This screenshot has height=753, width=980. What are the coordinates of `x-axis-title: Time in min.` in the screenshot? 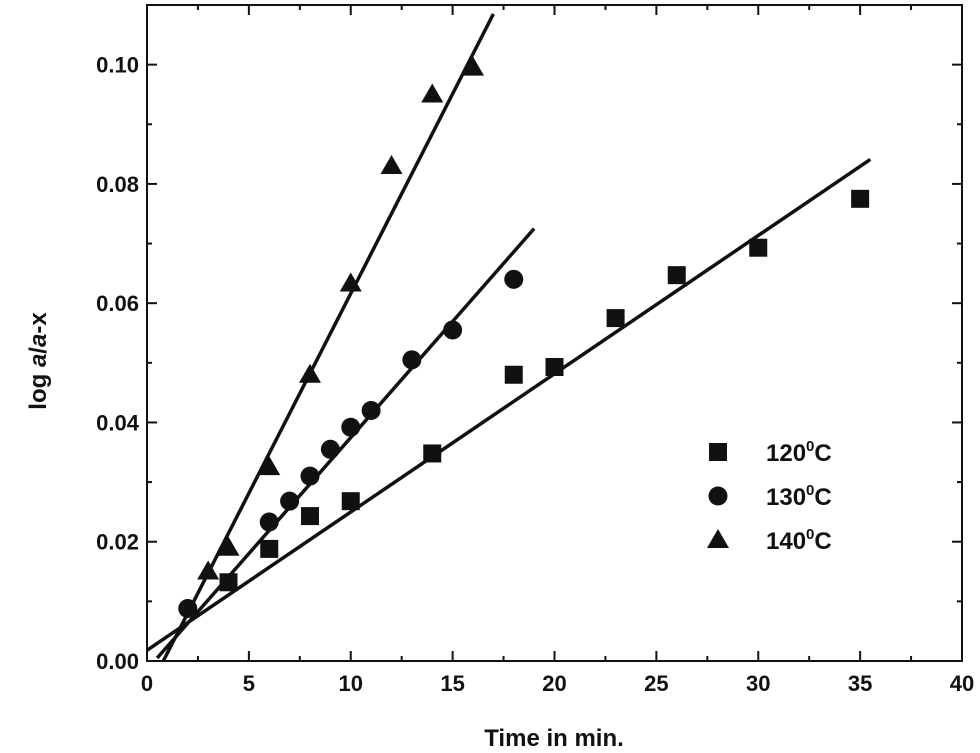 It's located at (554, 738).